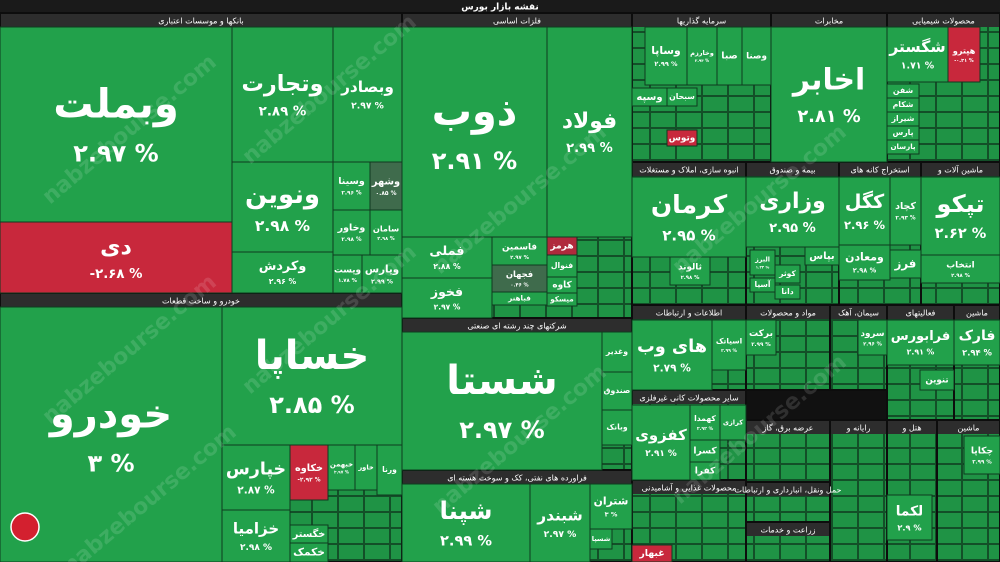  I want to click on stock-name: کچاد, so click(905, 206).